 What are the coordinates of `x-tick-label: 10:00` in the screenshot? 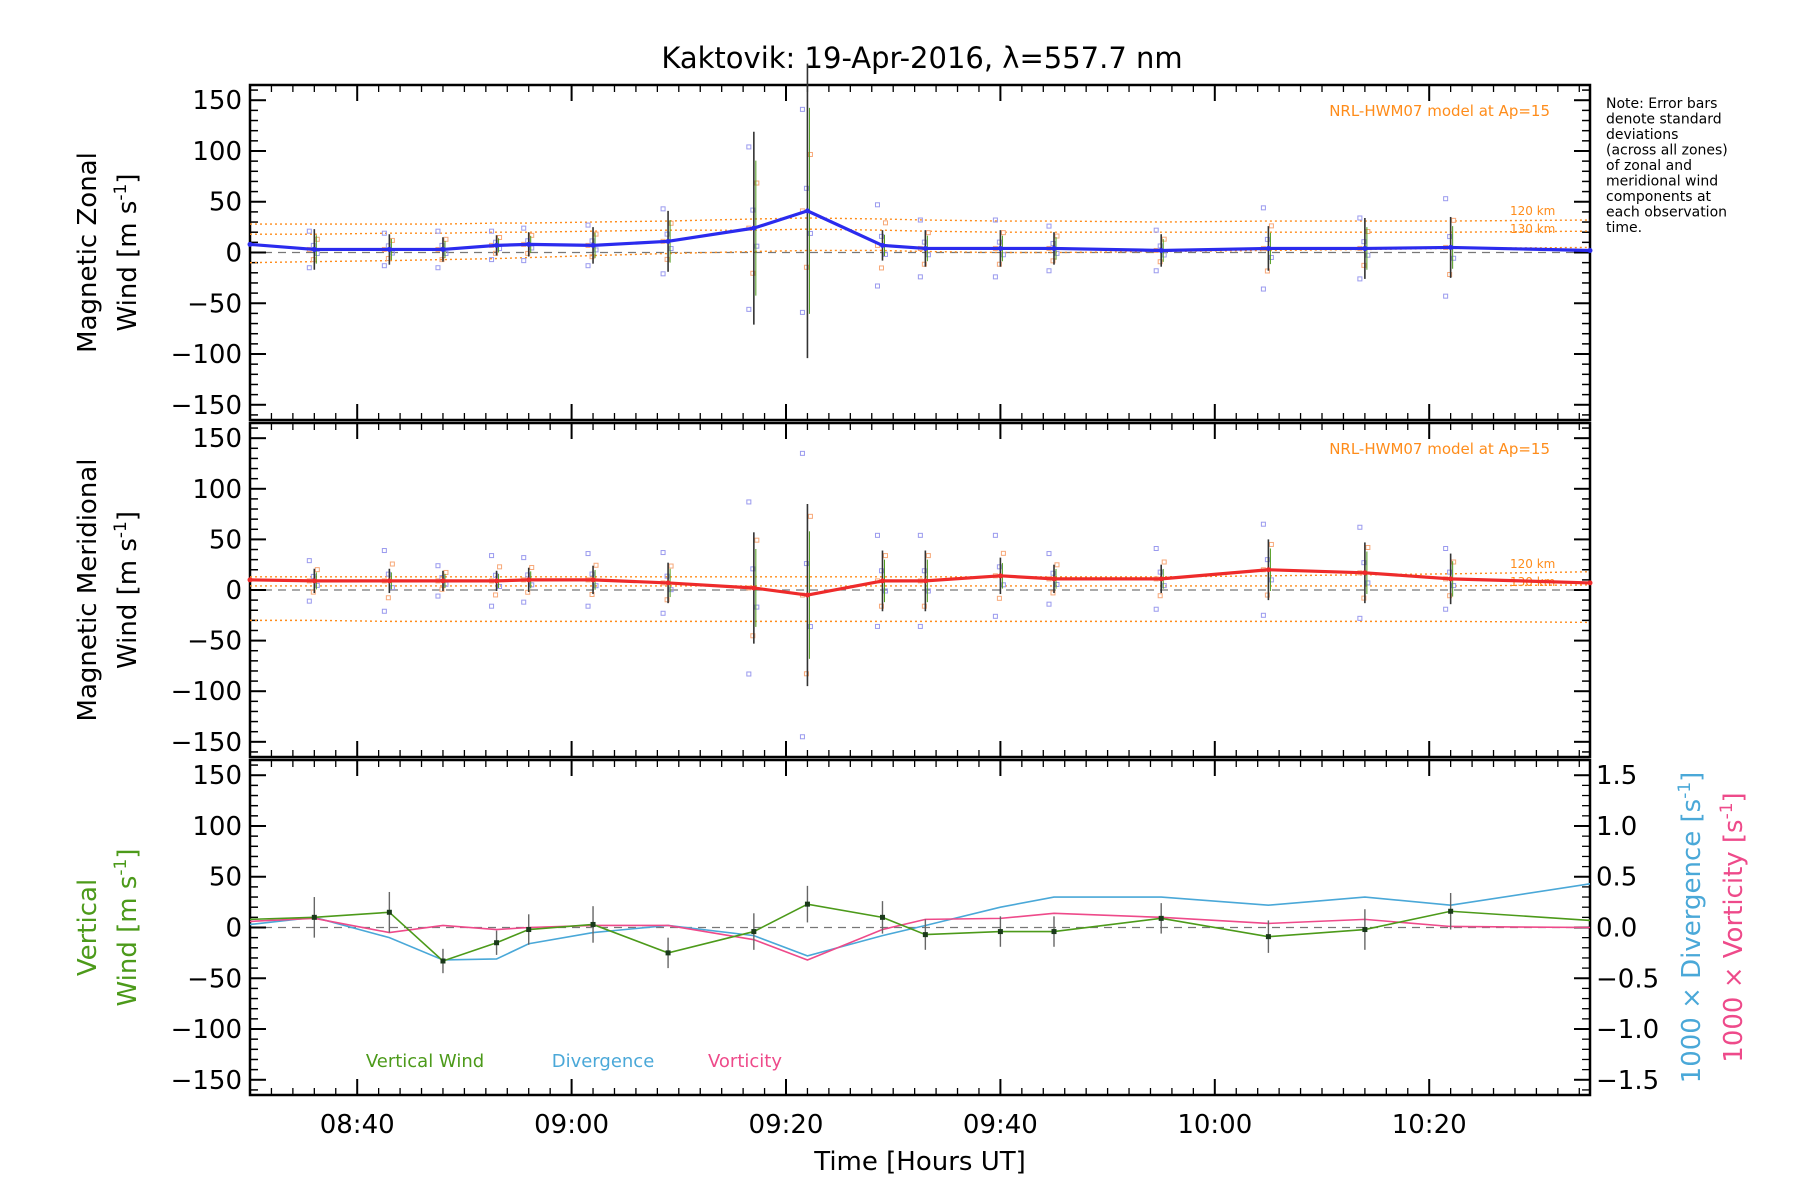 It's located at (1214, 1125).